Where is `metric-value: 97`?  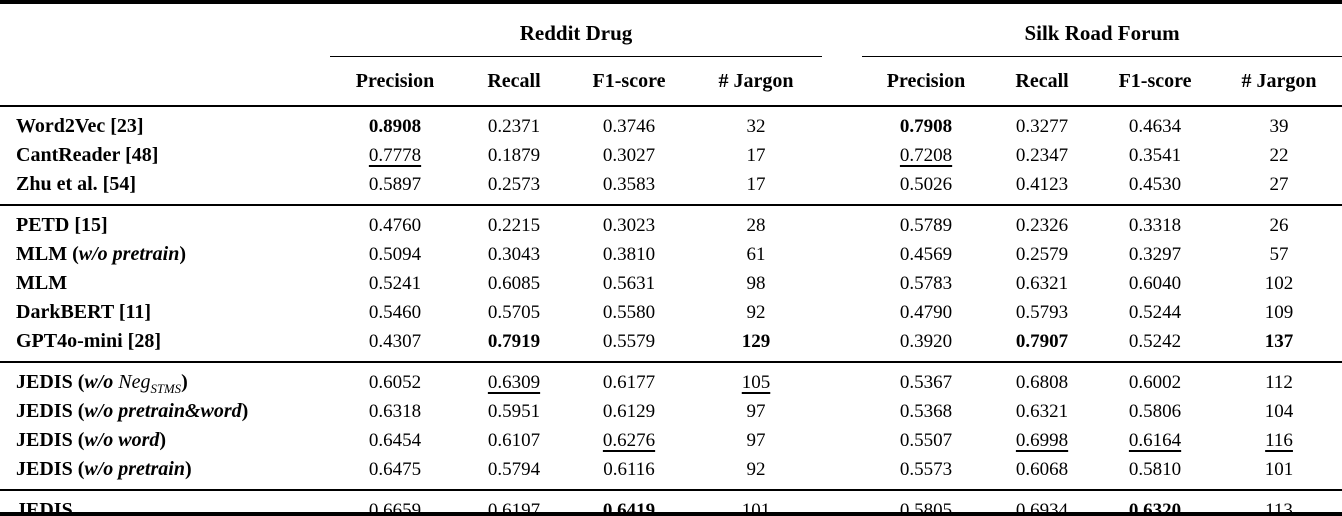 metric-value: 97 is located at coordinates (756, 440).